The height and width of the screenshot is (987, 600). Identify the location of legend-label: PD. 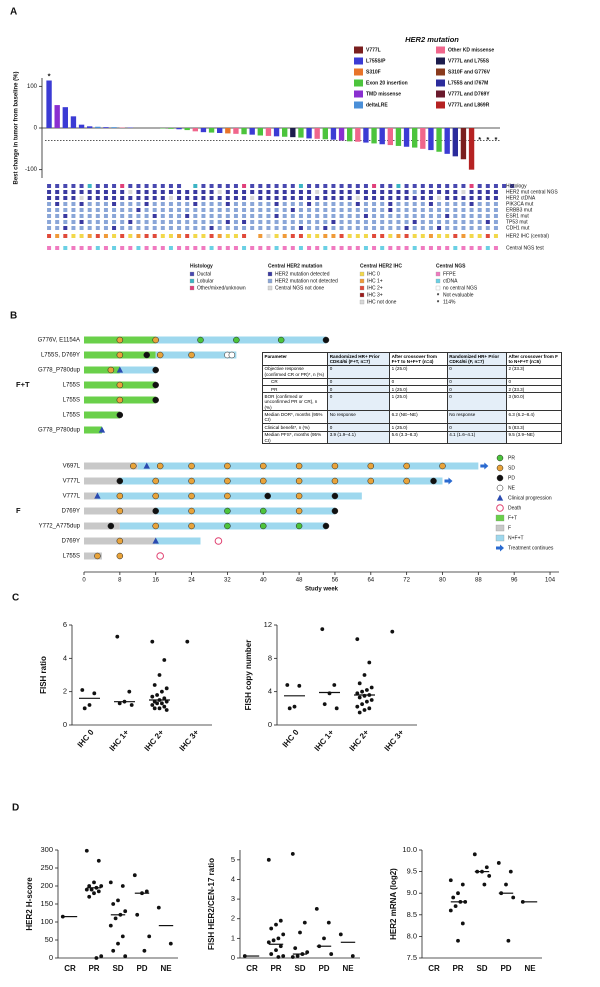
(511, 478).